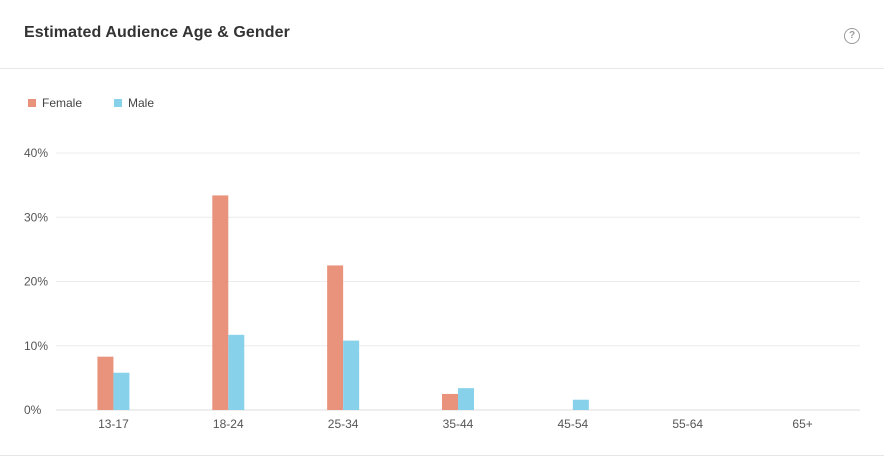 The width and height of the screenshot is (884, 456). I want to click on legend-item-female: Female, so click(55, 103).